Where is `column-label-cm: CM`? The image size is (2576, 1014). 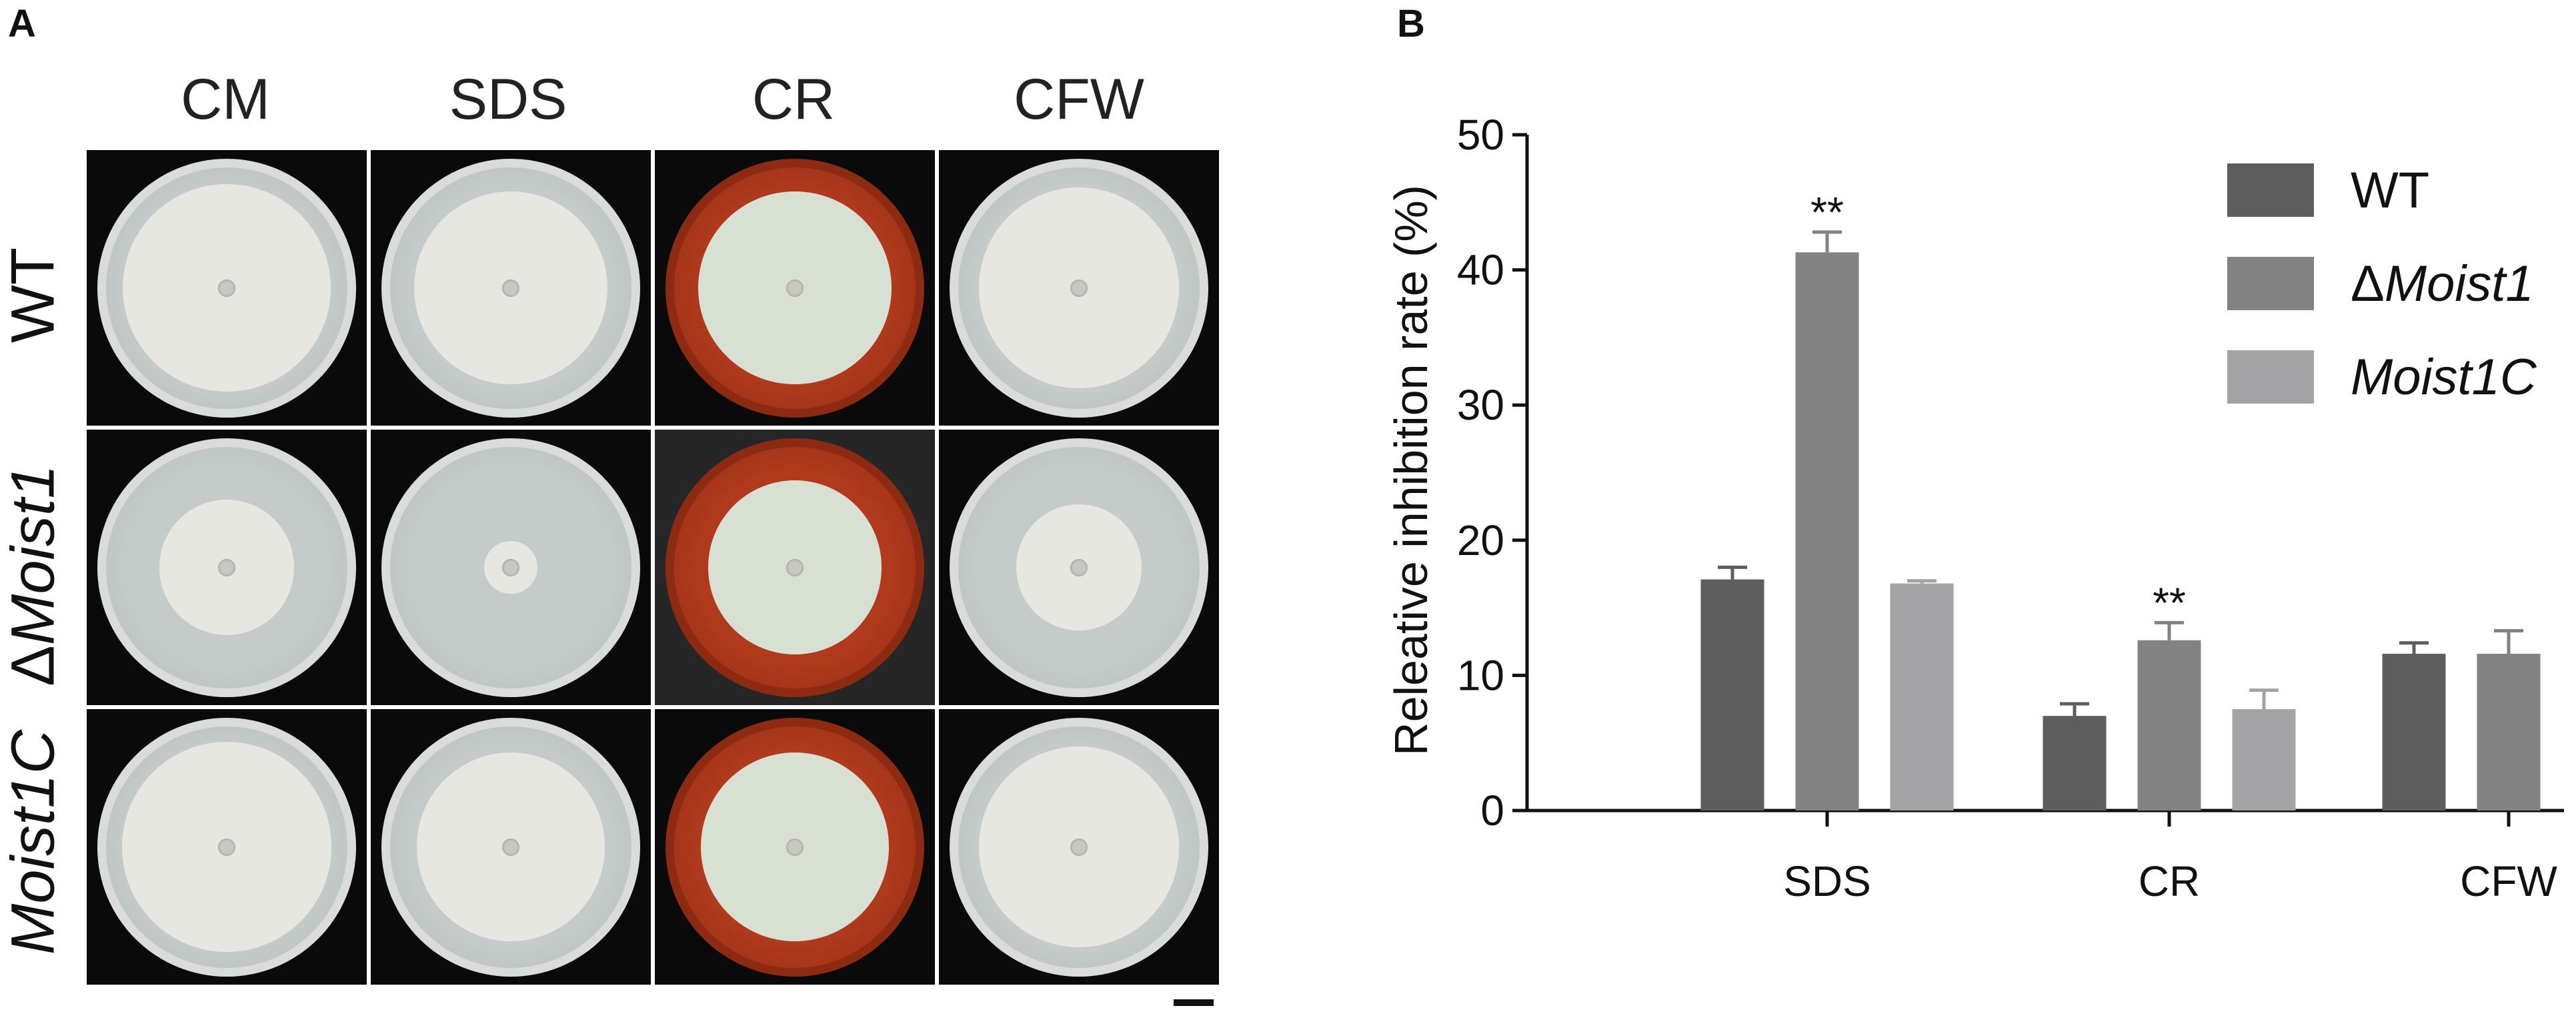
column-label-cm: CM is located at coordinates (225, 99).